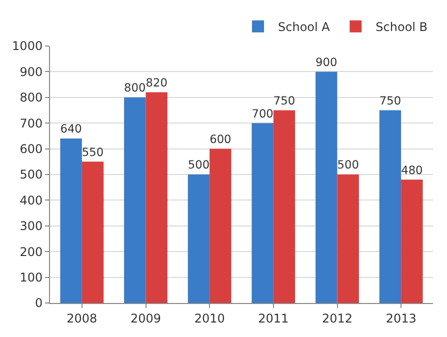 The height and width of the screenshot is (337, 447). I want to click on y-tick-label: 0, so click(38, 303).